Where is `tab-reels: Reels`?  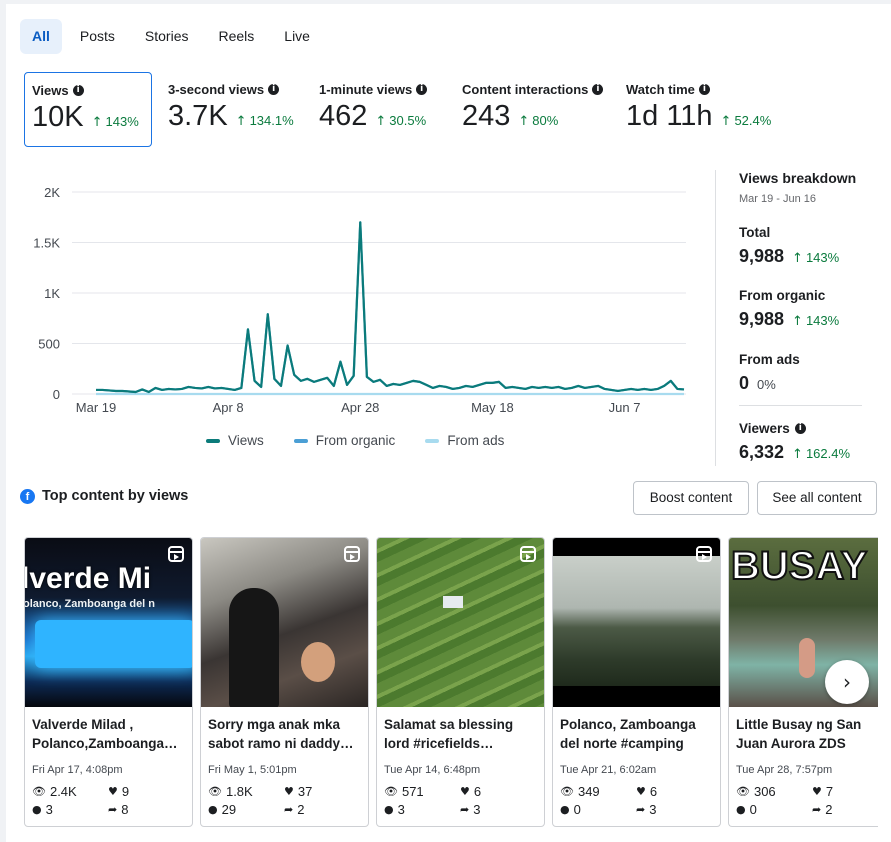 tab-reels: Reels is located at coordinates (236, 36).